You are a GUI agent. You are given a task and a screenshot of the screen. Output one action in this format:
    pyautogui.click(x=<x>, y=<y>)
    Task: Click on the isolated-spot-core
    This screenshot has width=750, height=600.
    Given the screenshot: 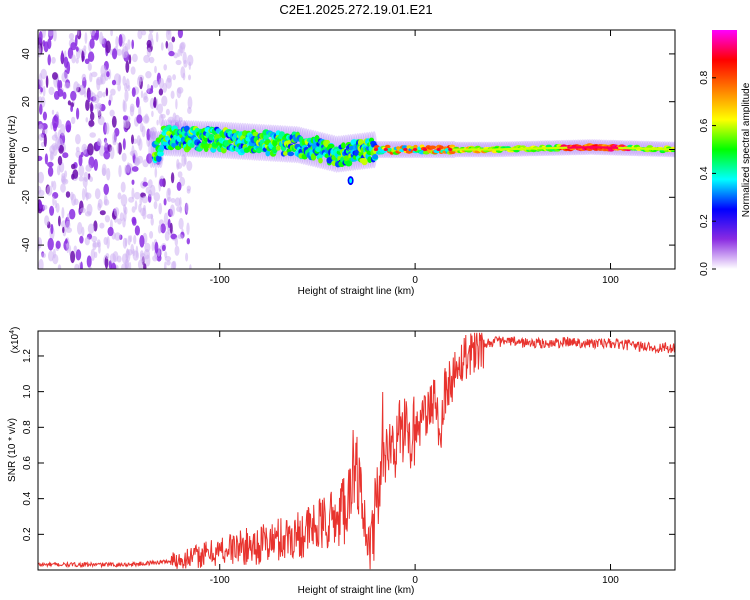 What is the action you would take?
    pyautogui.click(x=350, y=181)
    